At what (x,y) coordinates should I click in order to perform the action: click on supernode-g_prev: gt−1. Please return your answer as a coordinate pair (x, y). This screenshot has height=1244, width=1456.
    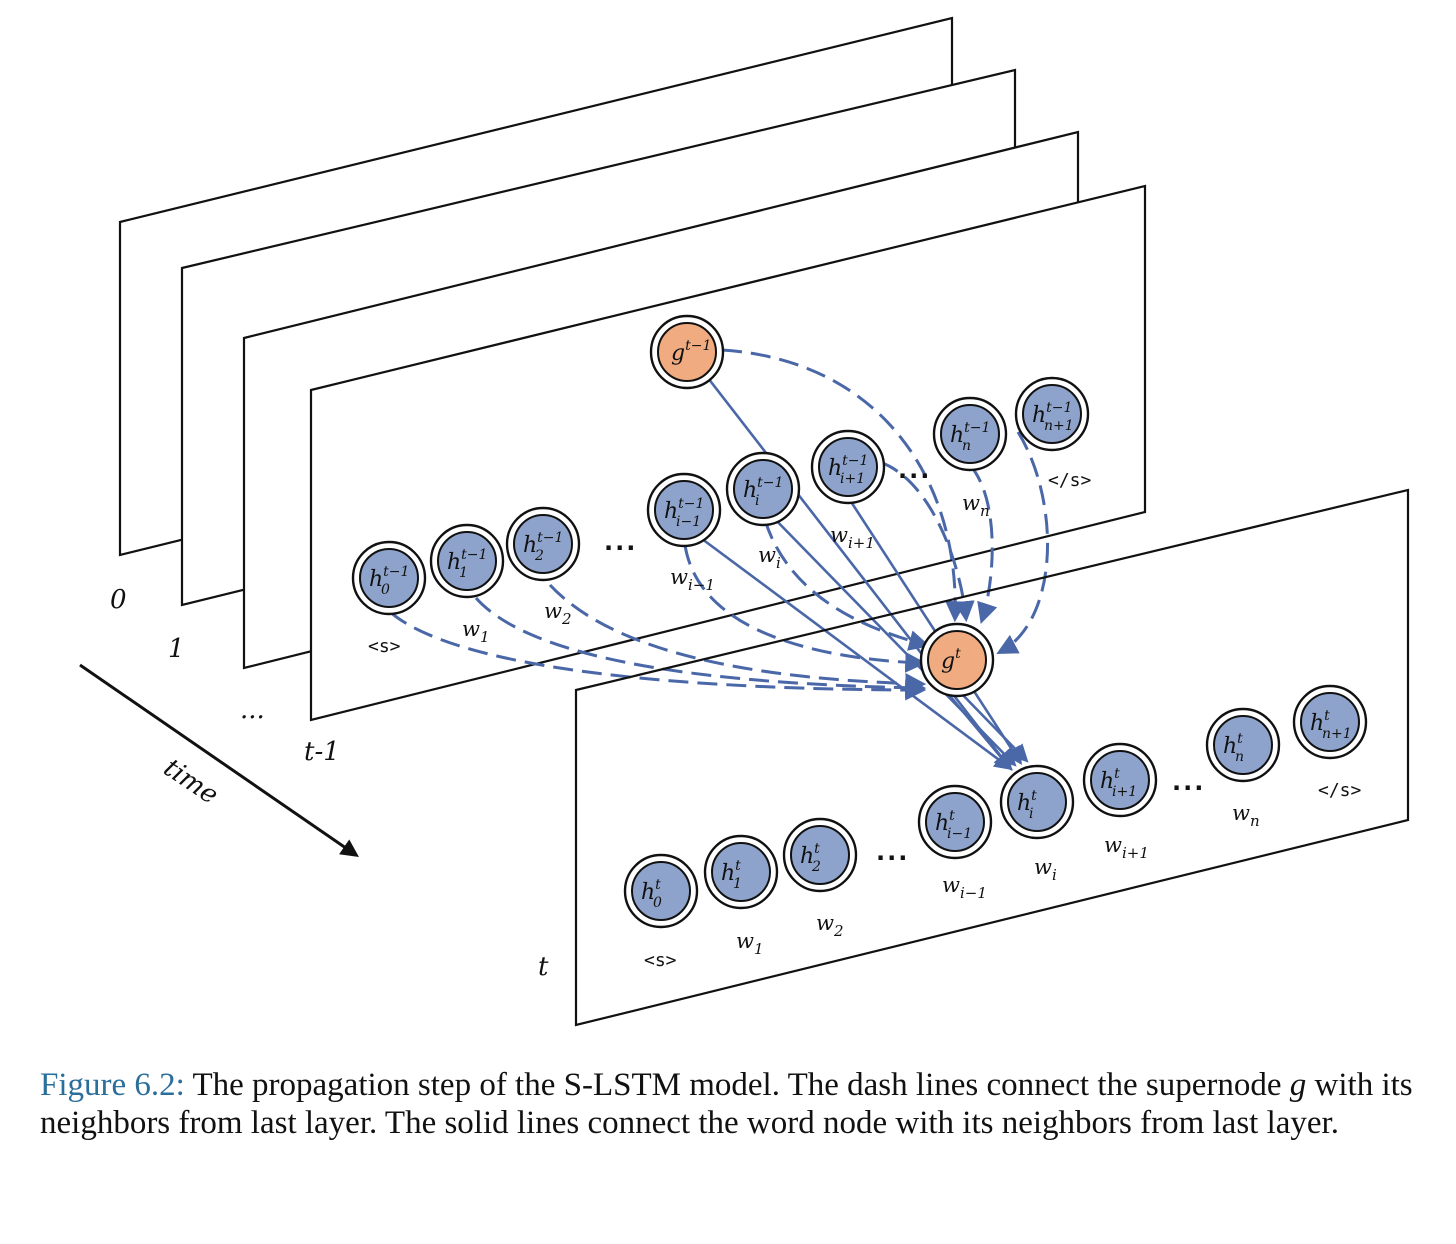
    Looking at the image, I should click on (687, 352).